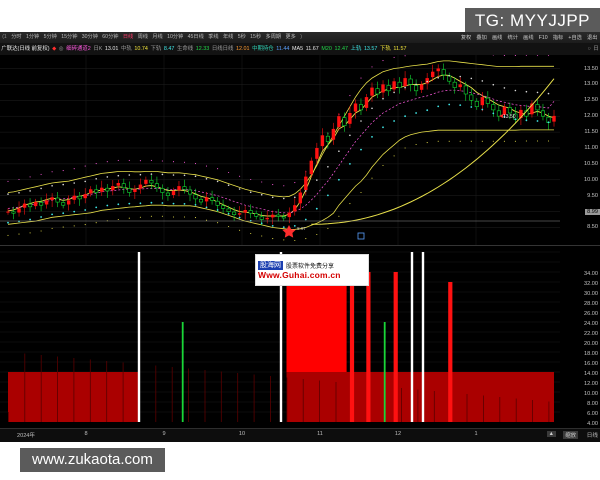 Image resolution: width=600 pixels, height=480 pixels. I want to click on tool-menu-1: 叠加, so click(481, 38).